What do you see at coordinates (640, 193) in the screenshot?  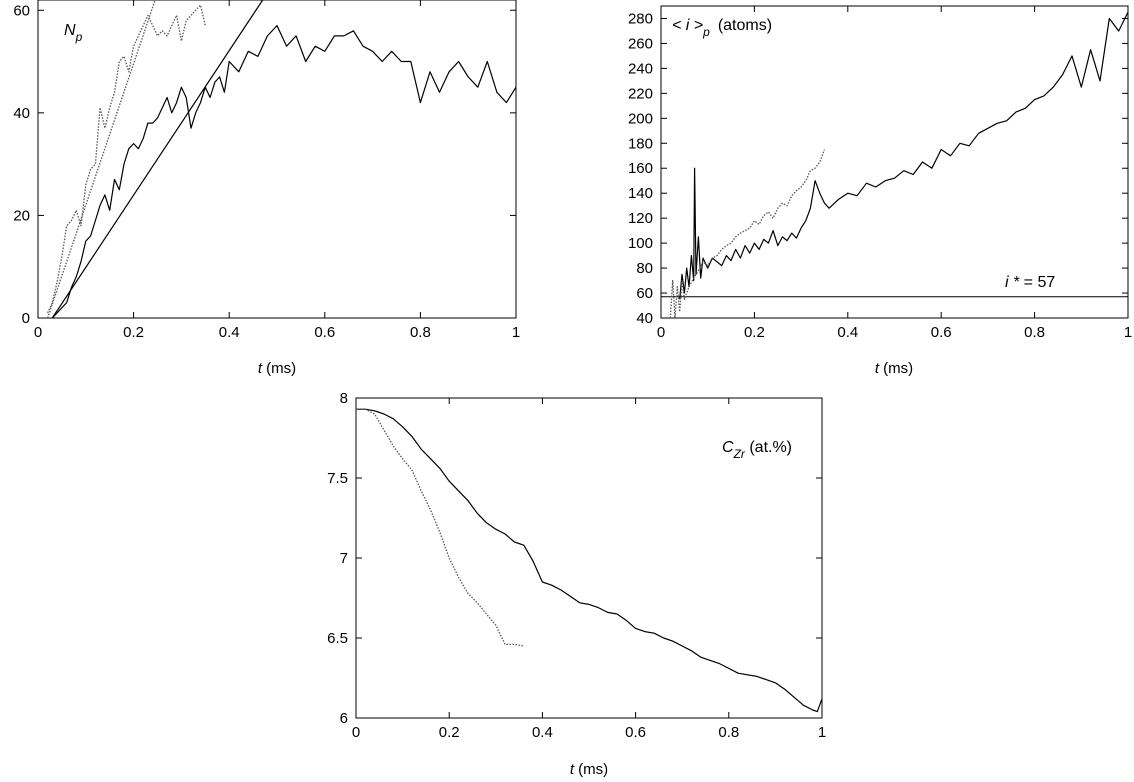 I see `y-tick-label: 140` at bounding box center [640, 193].